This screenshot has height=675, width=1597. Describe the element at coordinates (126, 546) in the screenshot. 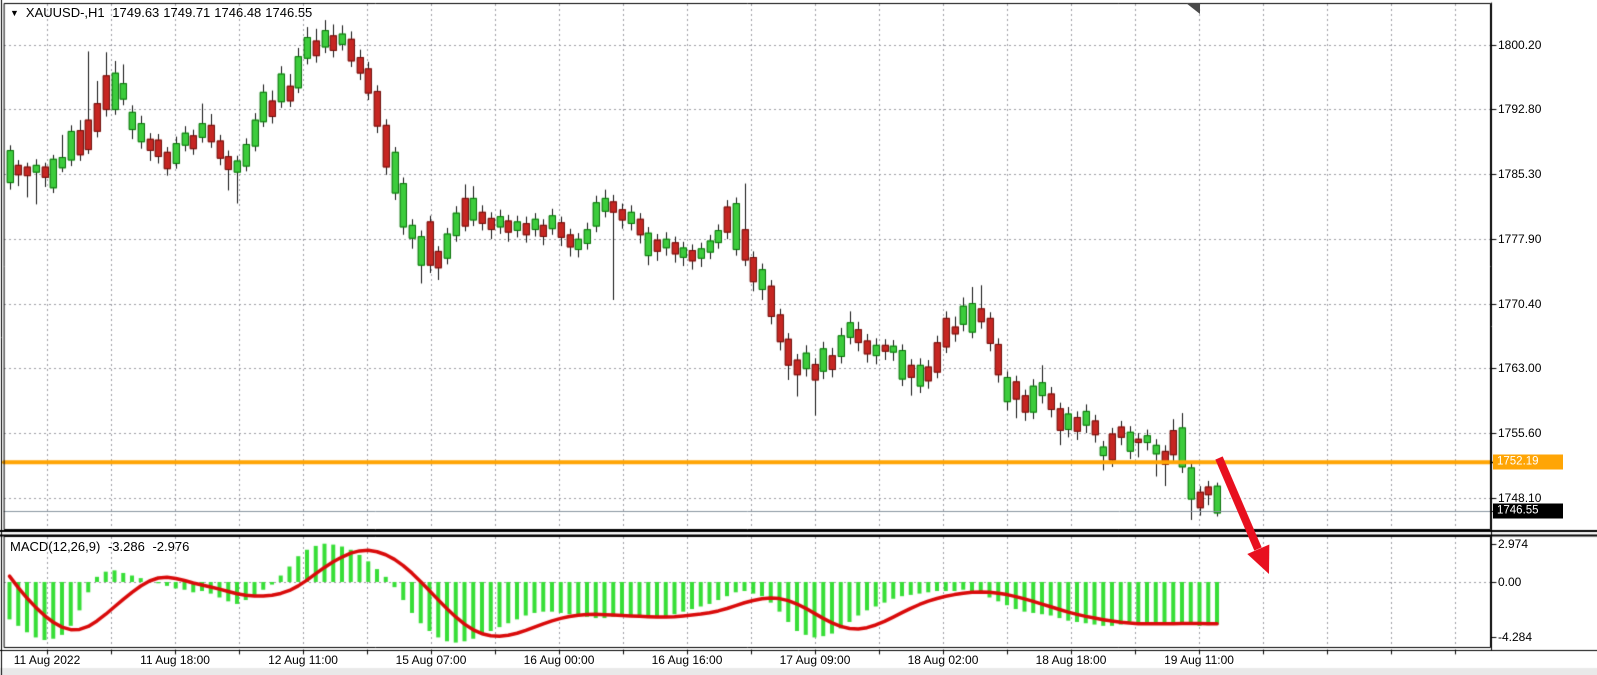

I see `indicator-main-value: -3.286` at that location.